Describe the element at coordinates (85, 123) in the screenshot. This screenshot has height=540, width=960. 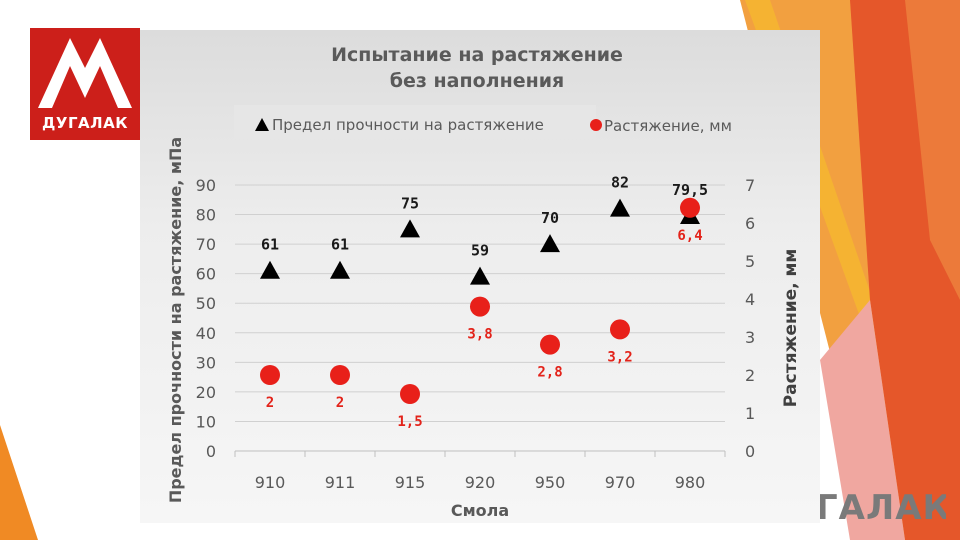
I see `logo-wordmark: ДУГАЛАК` at that location.